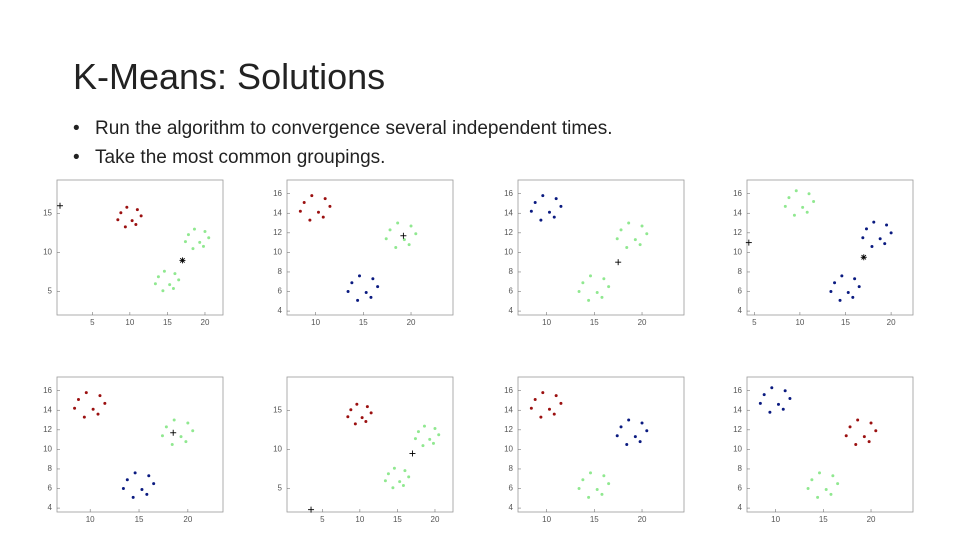  What do you see at coordinates (47, 213) in the screenshot?
I see `y-tick-label: 15` at bounding box center [47, 213].